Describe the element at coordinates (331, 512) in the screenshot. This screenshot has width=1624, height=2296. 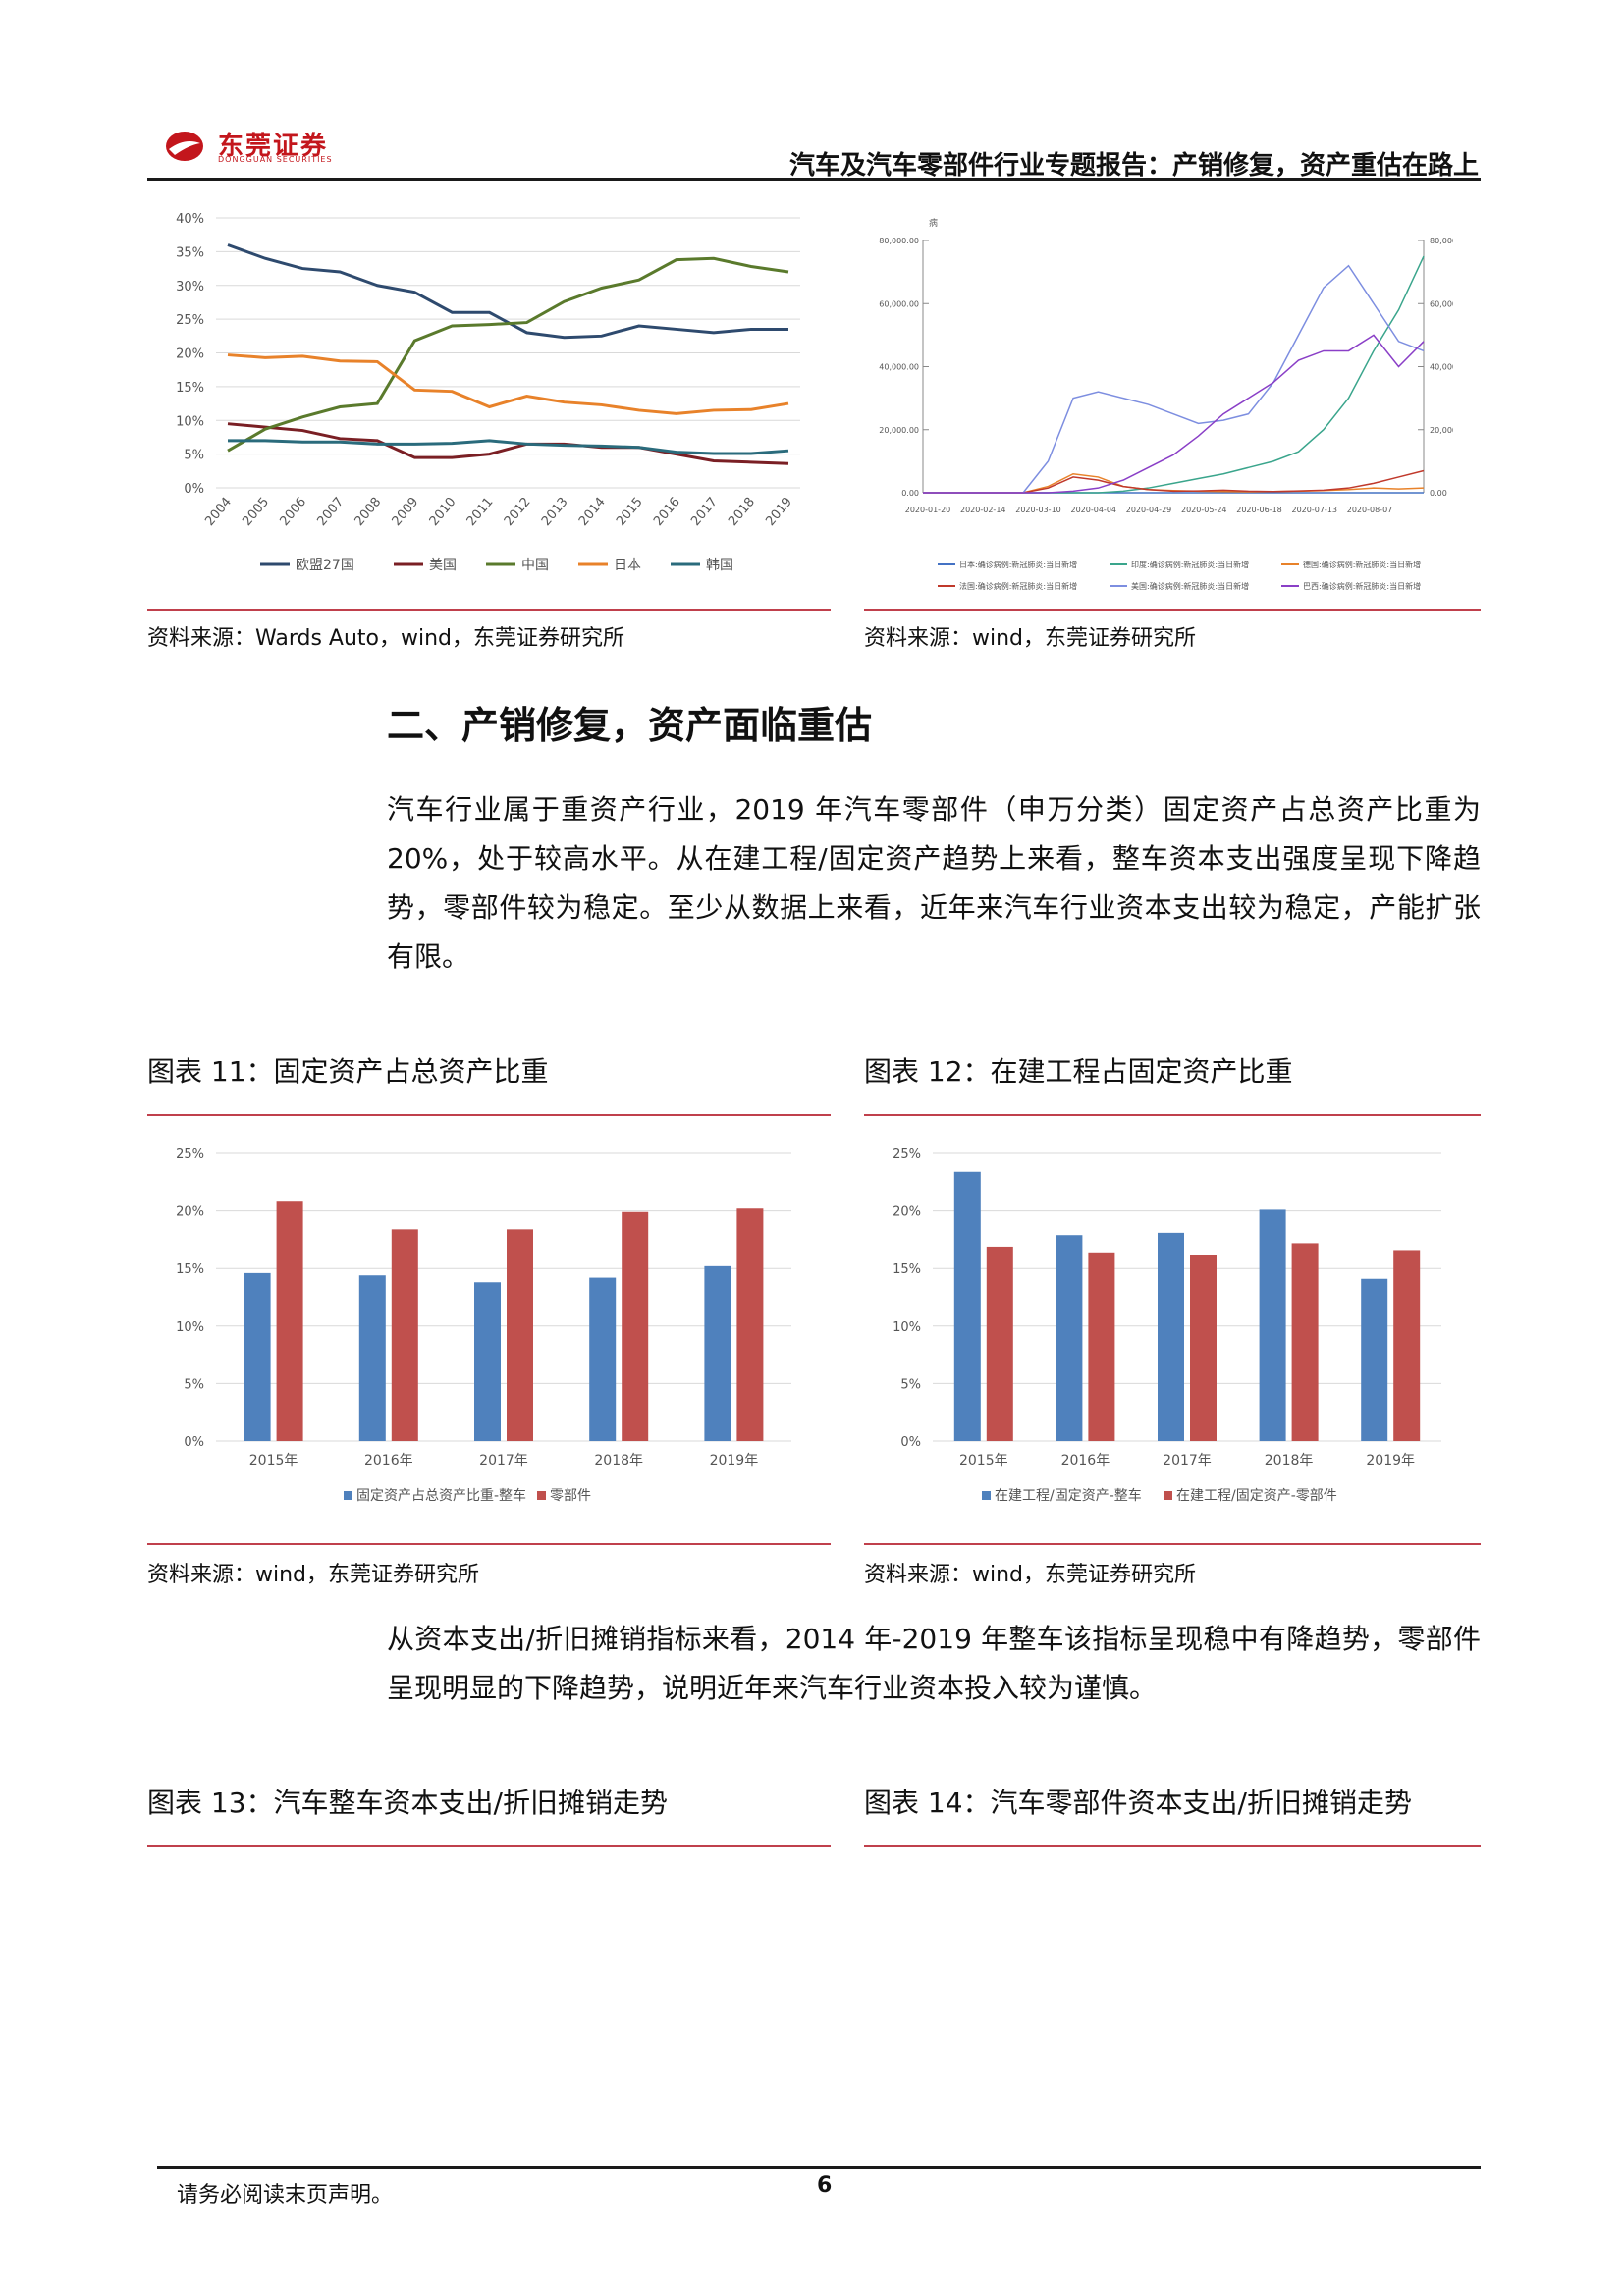
I see `x-tick-label: 2007` at that location.